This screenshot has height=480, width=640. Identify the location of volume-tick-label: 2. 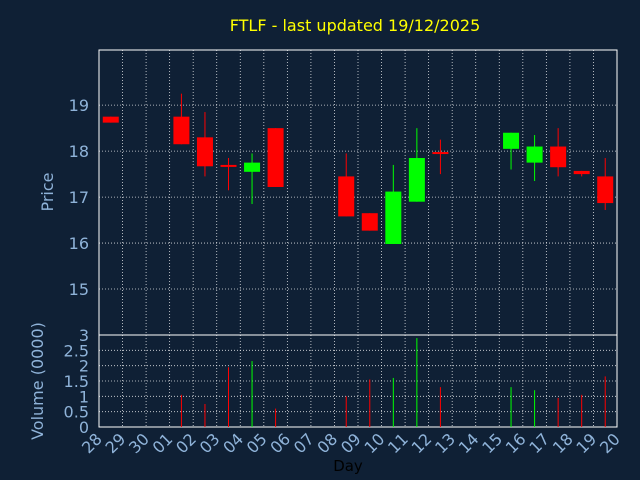
(84, 366).